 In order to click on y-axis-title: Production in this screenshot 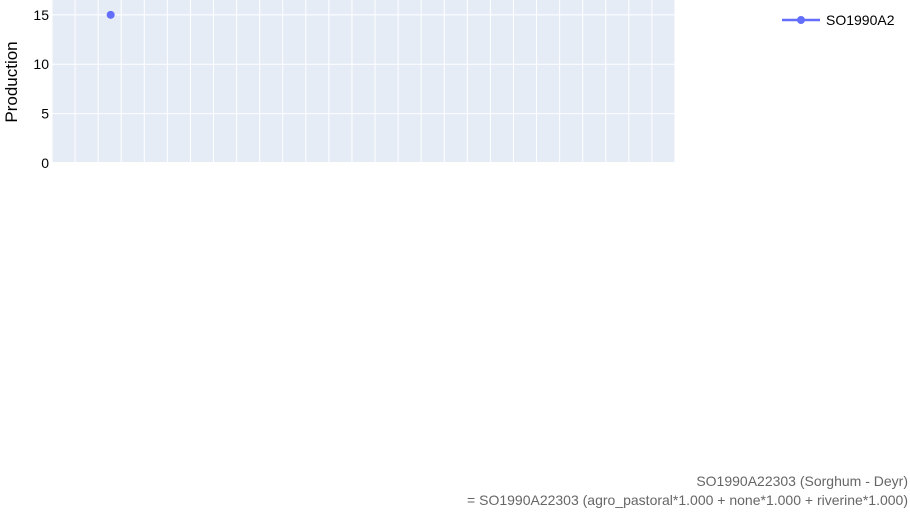, I will do `click(11, 81)`.